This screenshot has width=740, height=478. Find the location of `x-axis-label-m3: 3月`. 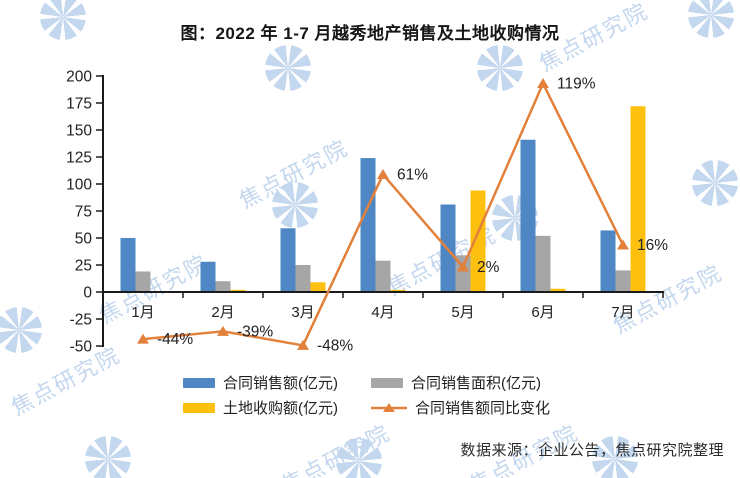

x-axis-label-m3: 3月 is located at coordinates (302, 312).